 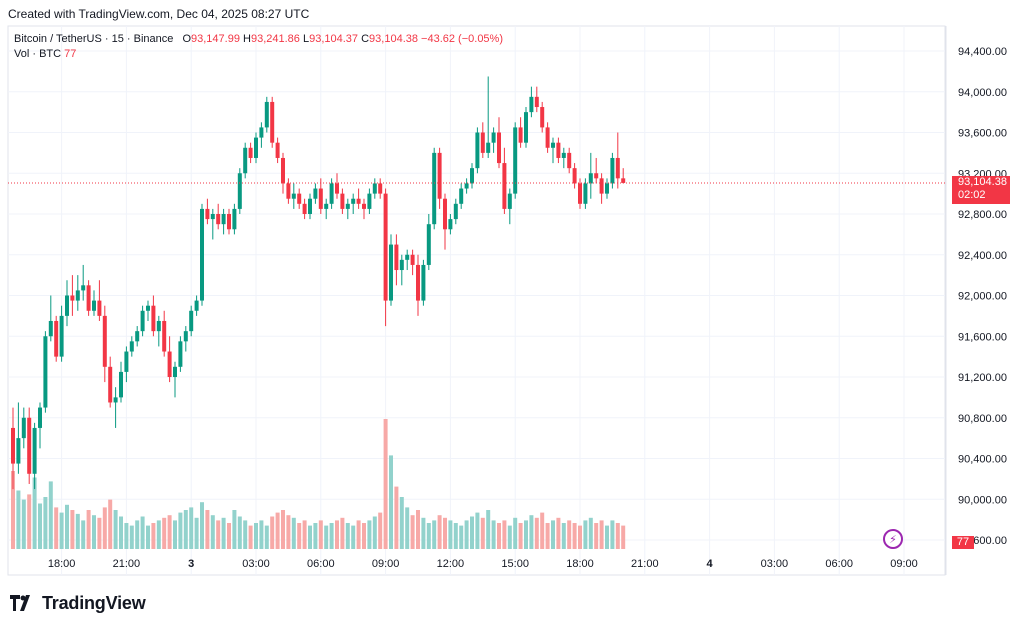 I want to click on brand-name: TradingView, so click(x=94, y=602).